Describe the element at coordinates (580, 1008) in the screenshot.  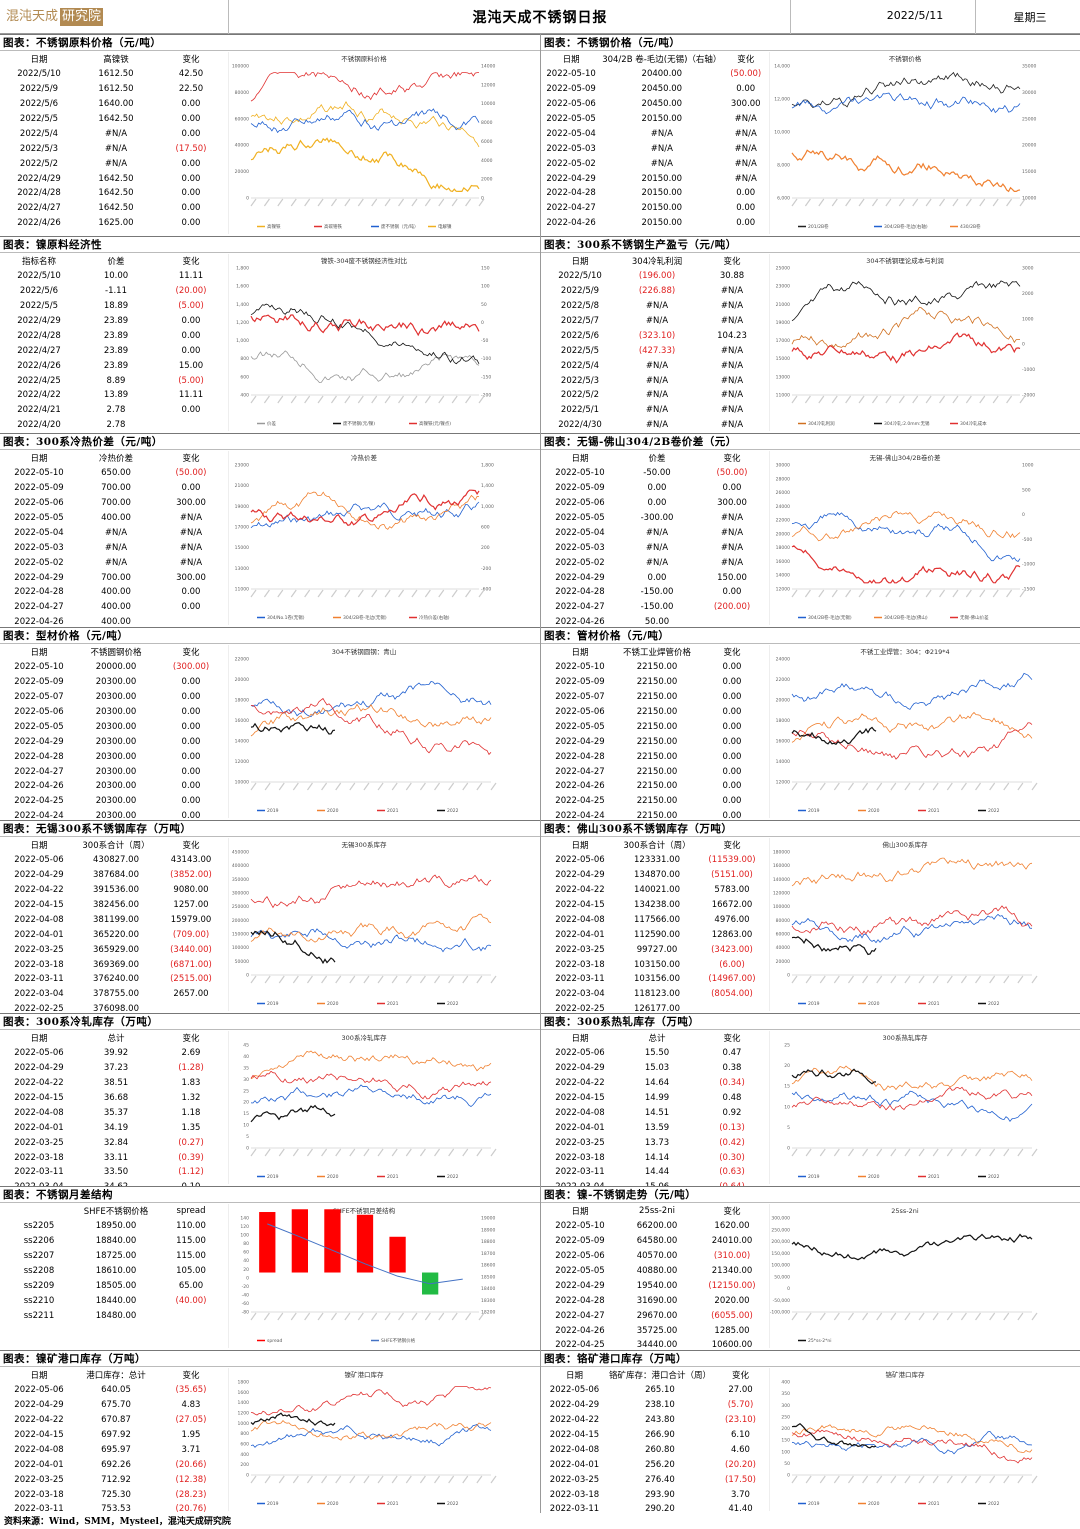
I see `table-cell: 2022-02-25` at that location.